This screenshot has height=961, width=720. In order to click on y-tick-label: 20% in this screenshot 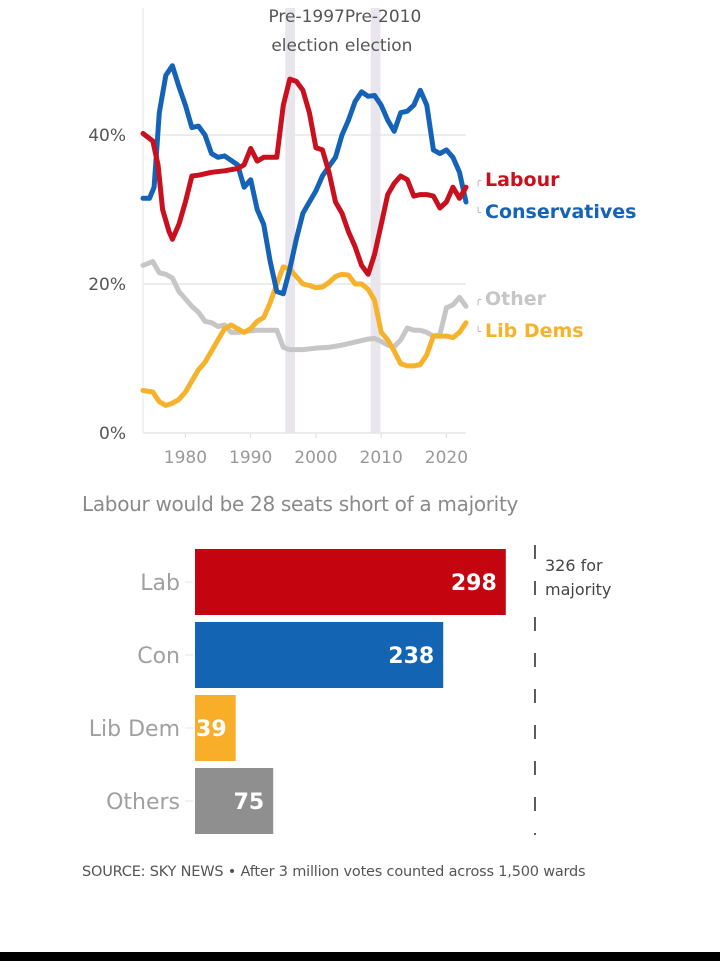, I will do `click(107, 285)`.